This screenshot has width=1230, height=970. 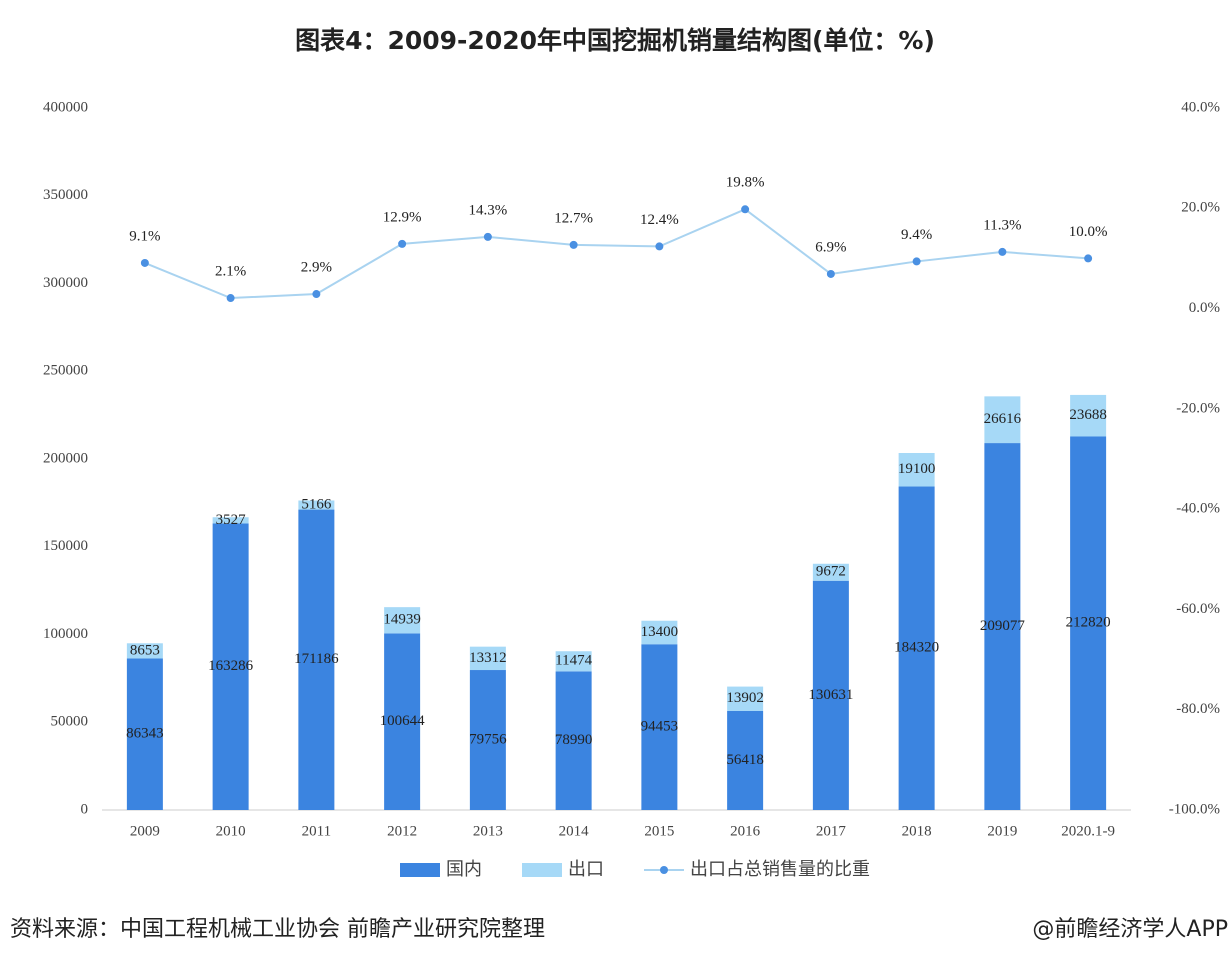 What do you see at coordinates (780, 869) in the screenshot?
I see `legend-label: 出口占总销售量的比重` at bounding box center [780, 869].